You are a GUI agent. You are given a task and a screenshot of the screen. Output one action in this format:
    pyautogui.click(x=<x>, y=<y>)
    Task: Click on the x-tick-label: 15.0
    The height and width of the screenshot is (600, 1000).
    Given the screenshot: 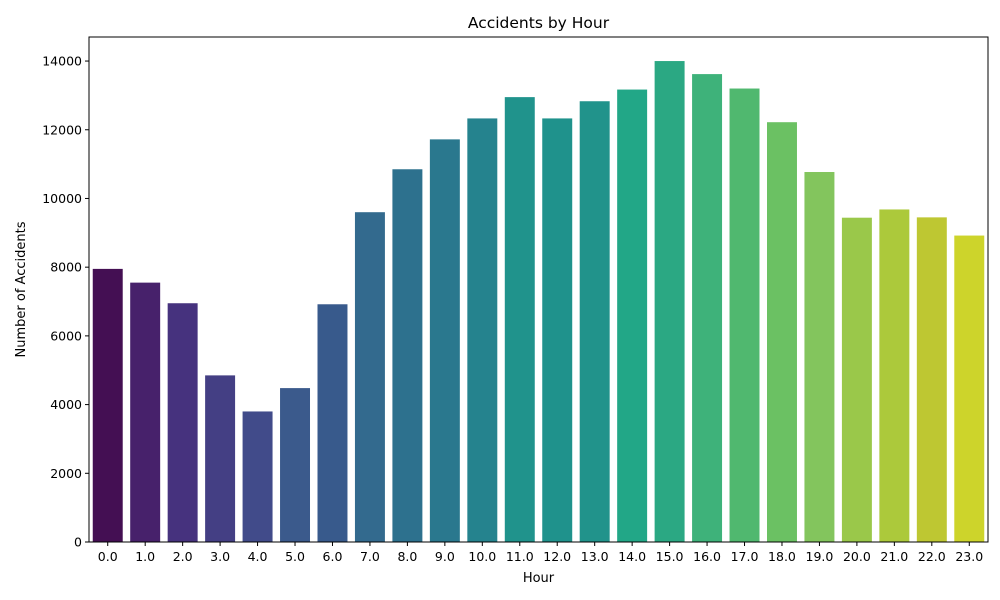 What is the action you would take?
    pyautogui.click(x=670, y=556)
    